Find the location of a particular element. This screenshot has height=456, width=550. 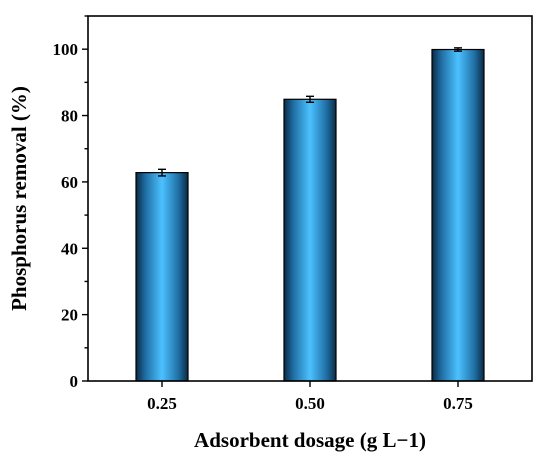

y-tick-label: 80 is located at coordinates (69, 116).